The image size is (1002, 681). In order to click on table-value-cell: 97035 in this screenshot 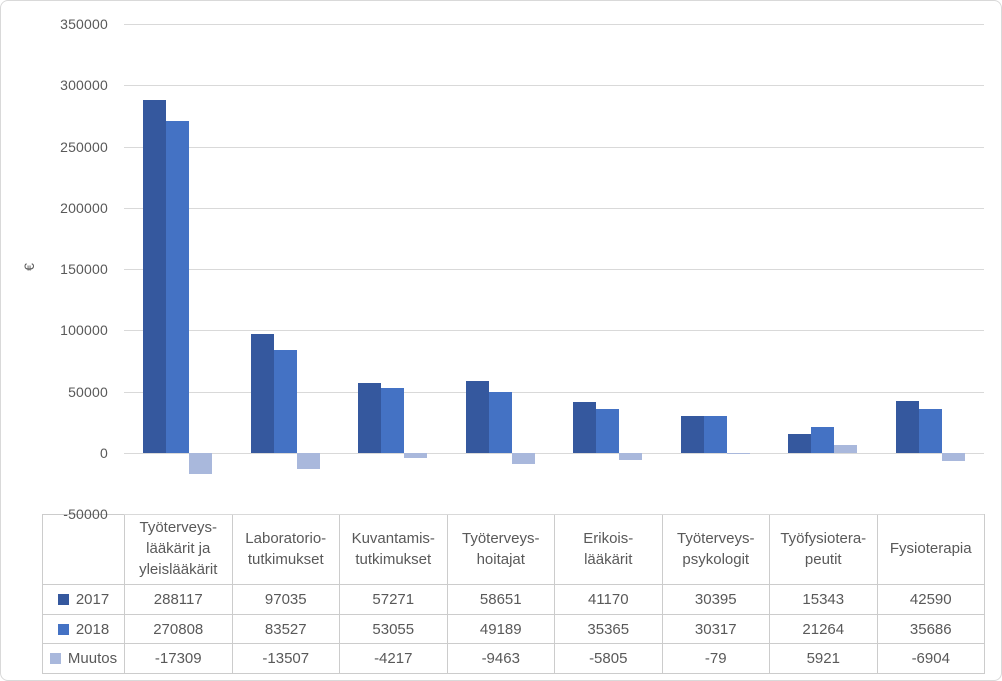, I will do `click(285, 599)`.